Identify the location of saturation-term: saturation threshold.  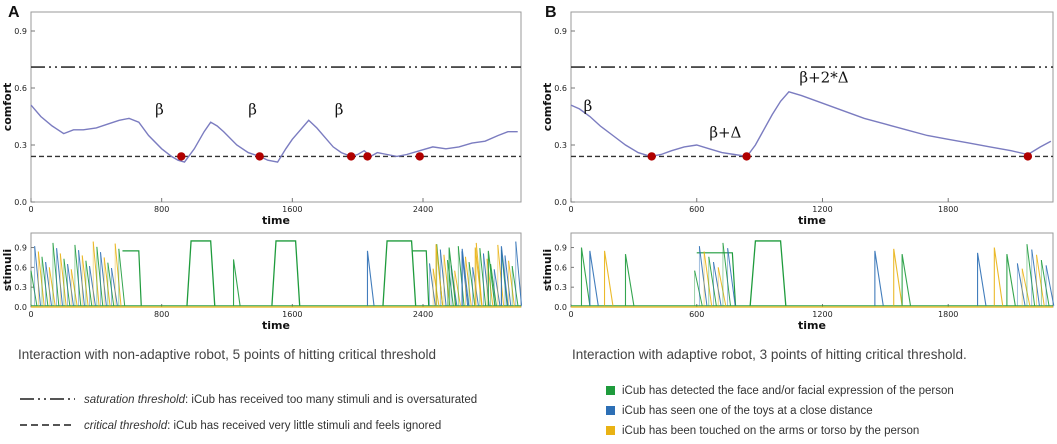
(135, 400).